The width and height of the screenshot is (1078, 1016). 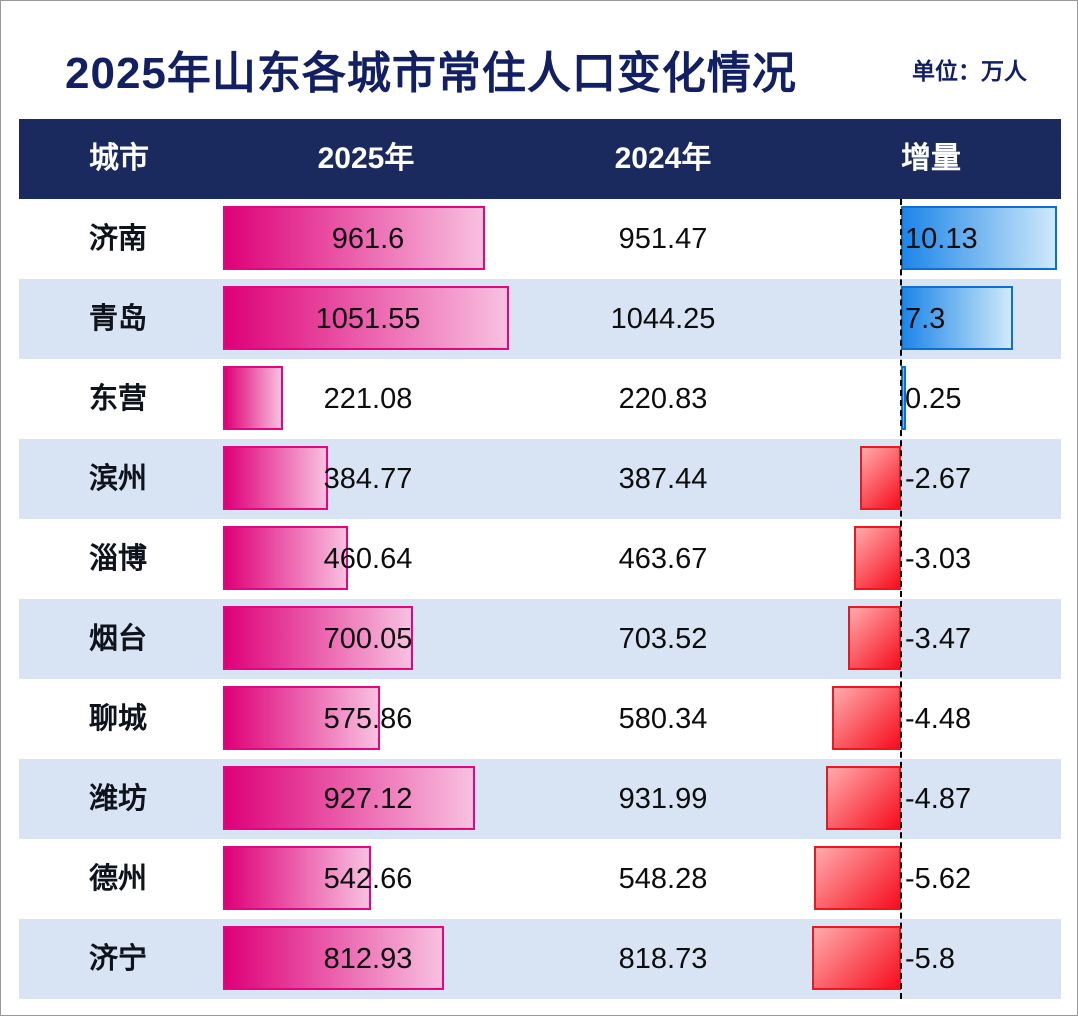 What do you see at coordinates (368, 719) in the screenshot?
I see `value-2025: 575.86` at bounding box center [368, 719].